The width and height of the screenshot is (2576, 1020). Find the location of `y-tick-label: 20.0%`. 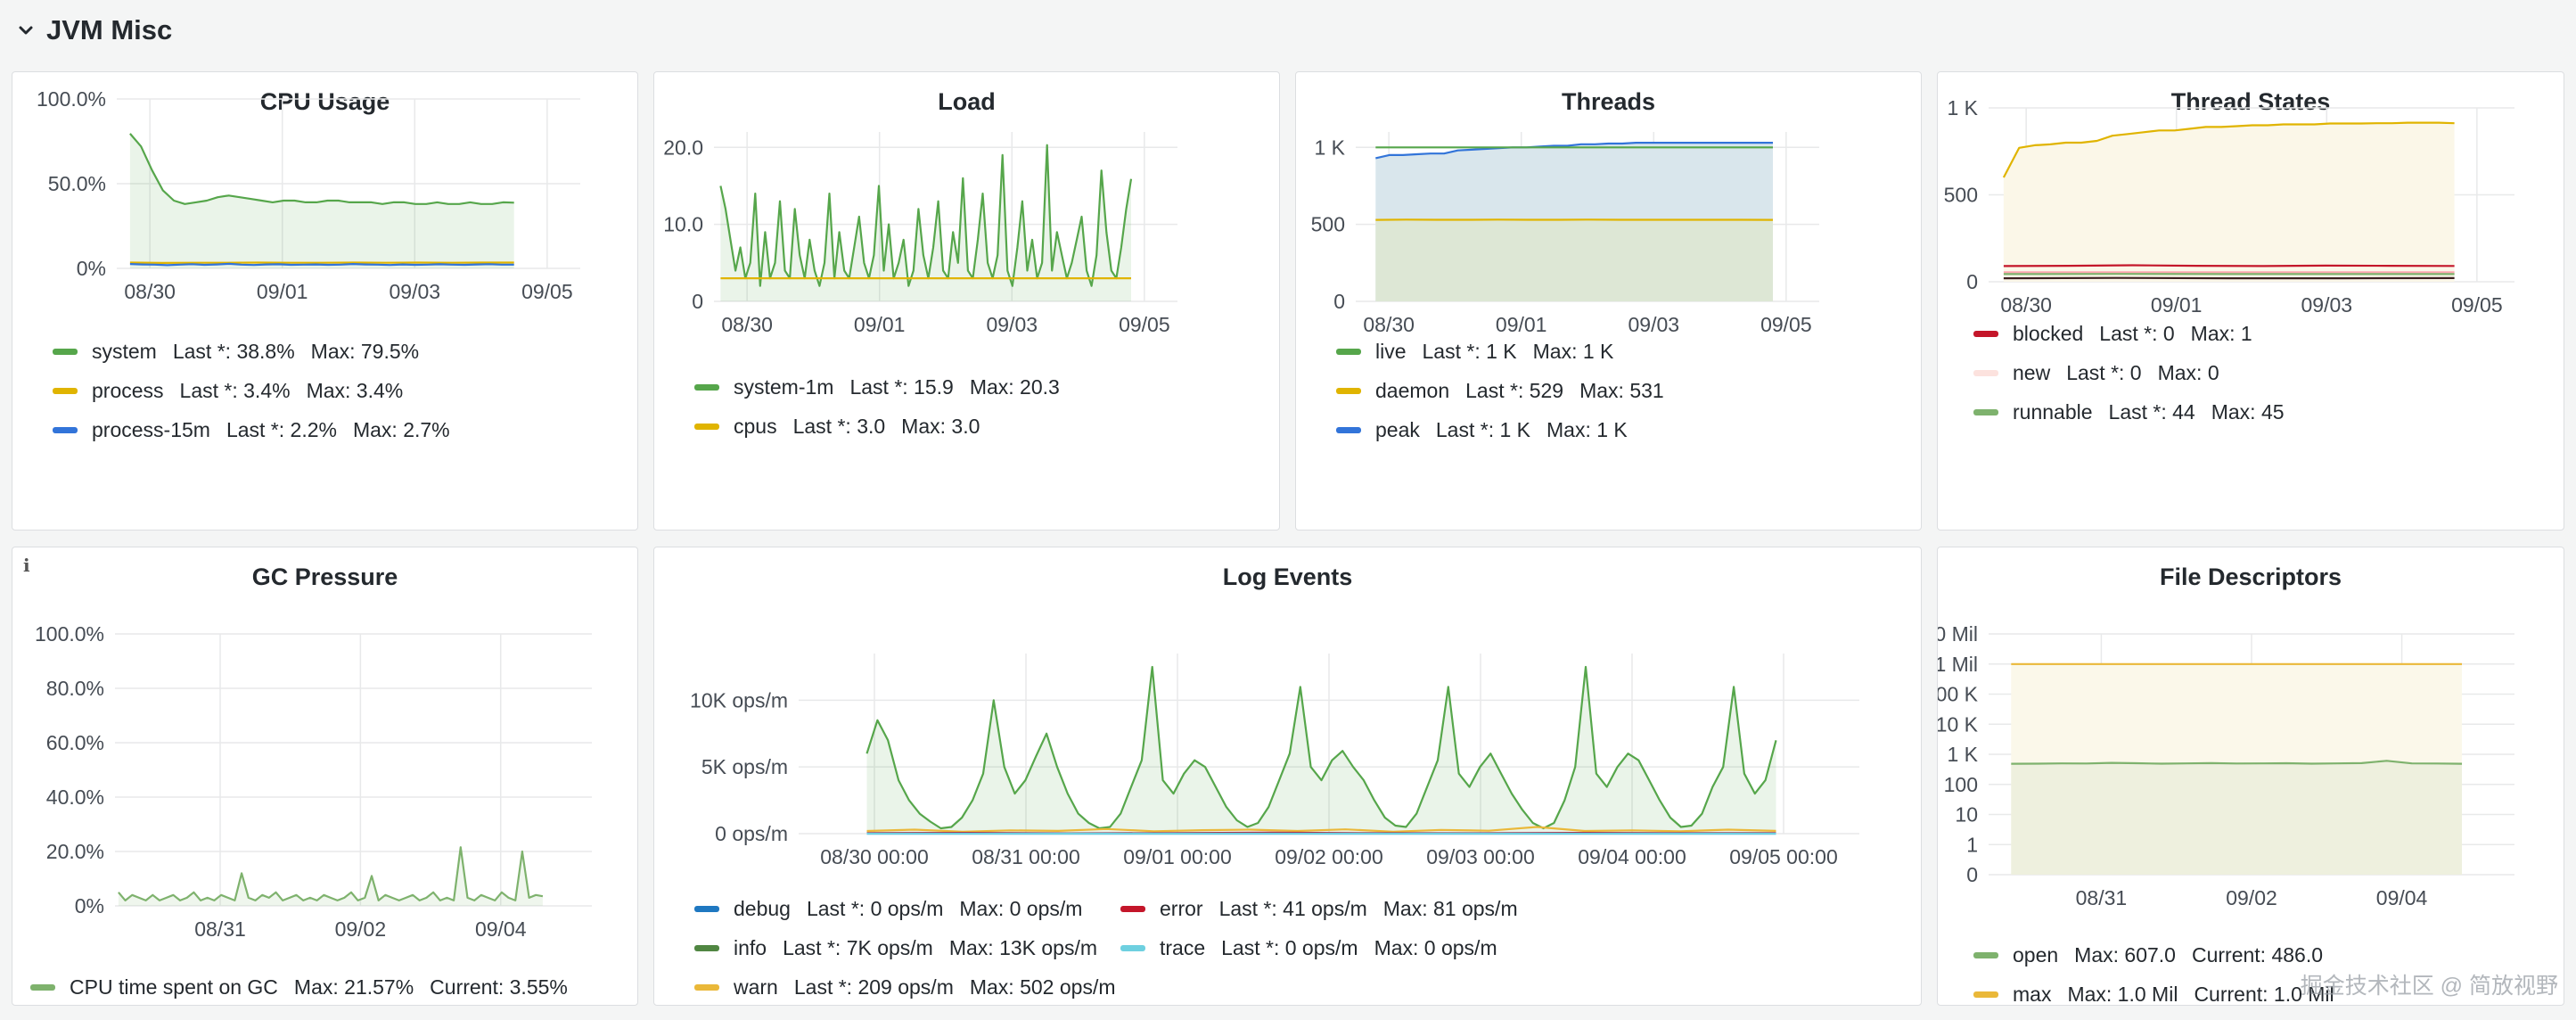

y-tick-label: 20.0% is located at coordinates (75, 851).